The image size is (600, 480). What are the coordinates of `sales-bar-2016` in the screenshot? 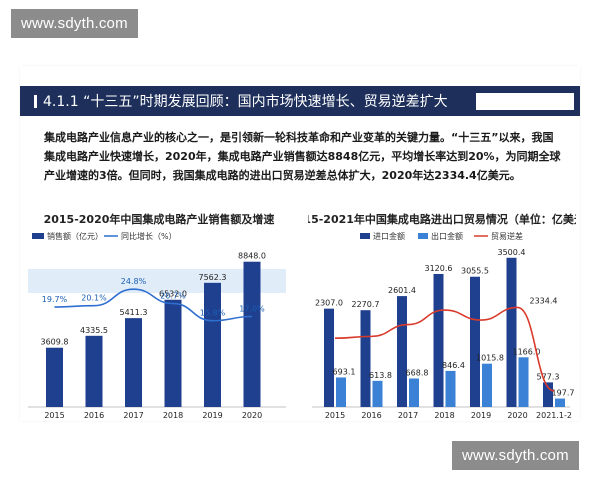 It's located at (94, 371).